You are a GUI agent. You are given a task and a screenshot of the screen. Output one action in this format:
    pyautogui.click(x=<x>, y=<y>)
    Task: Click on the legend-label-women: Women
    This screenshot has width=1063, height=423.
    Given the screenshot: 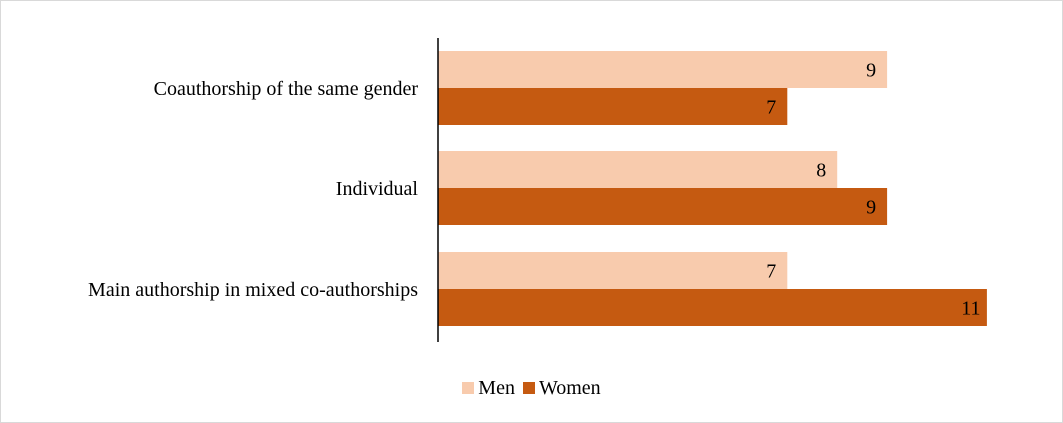 What is the action you would take?
    pyautogui.click(x=569, y=388)
    